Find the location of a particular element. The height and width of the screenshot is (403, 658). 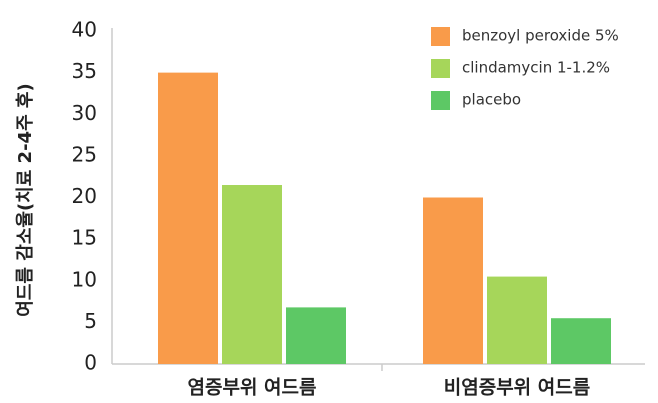

y-tick-label: 15 is located at coordinates (84, 238).